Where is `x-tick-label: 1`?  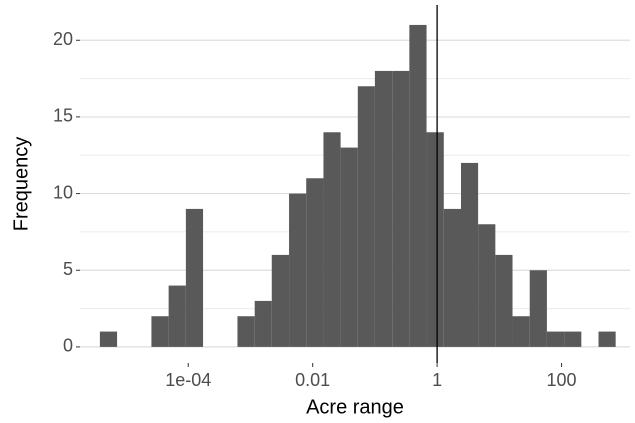 x-tick-label: 1 is located at coordinates (437, 380).